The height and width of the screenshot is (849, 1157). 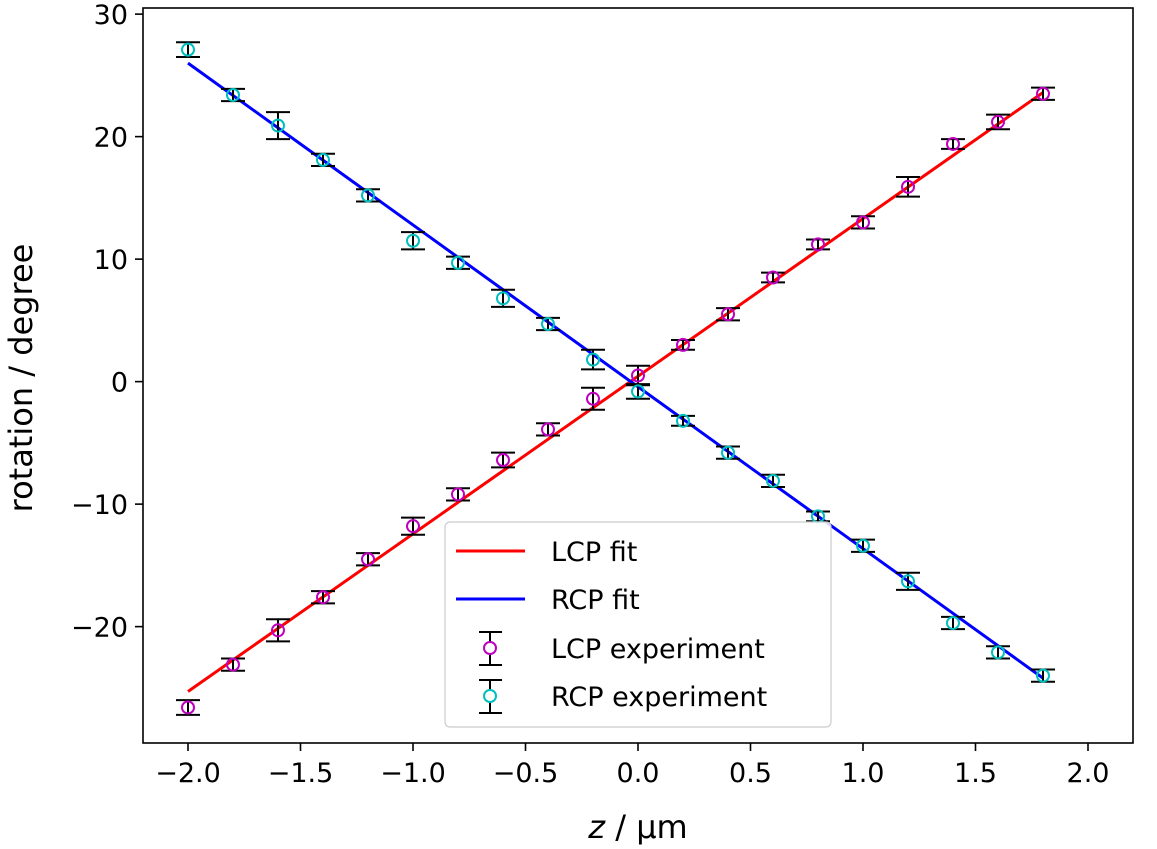 I want to click on legend-label-rcp-fit: RCP fit, so click(x=595, y=600).